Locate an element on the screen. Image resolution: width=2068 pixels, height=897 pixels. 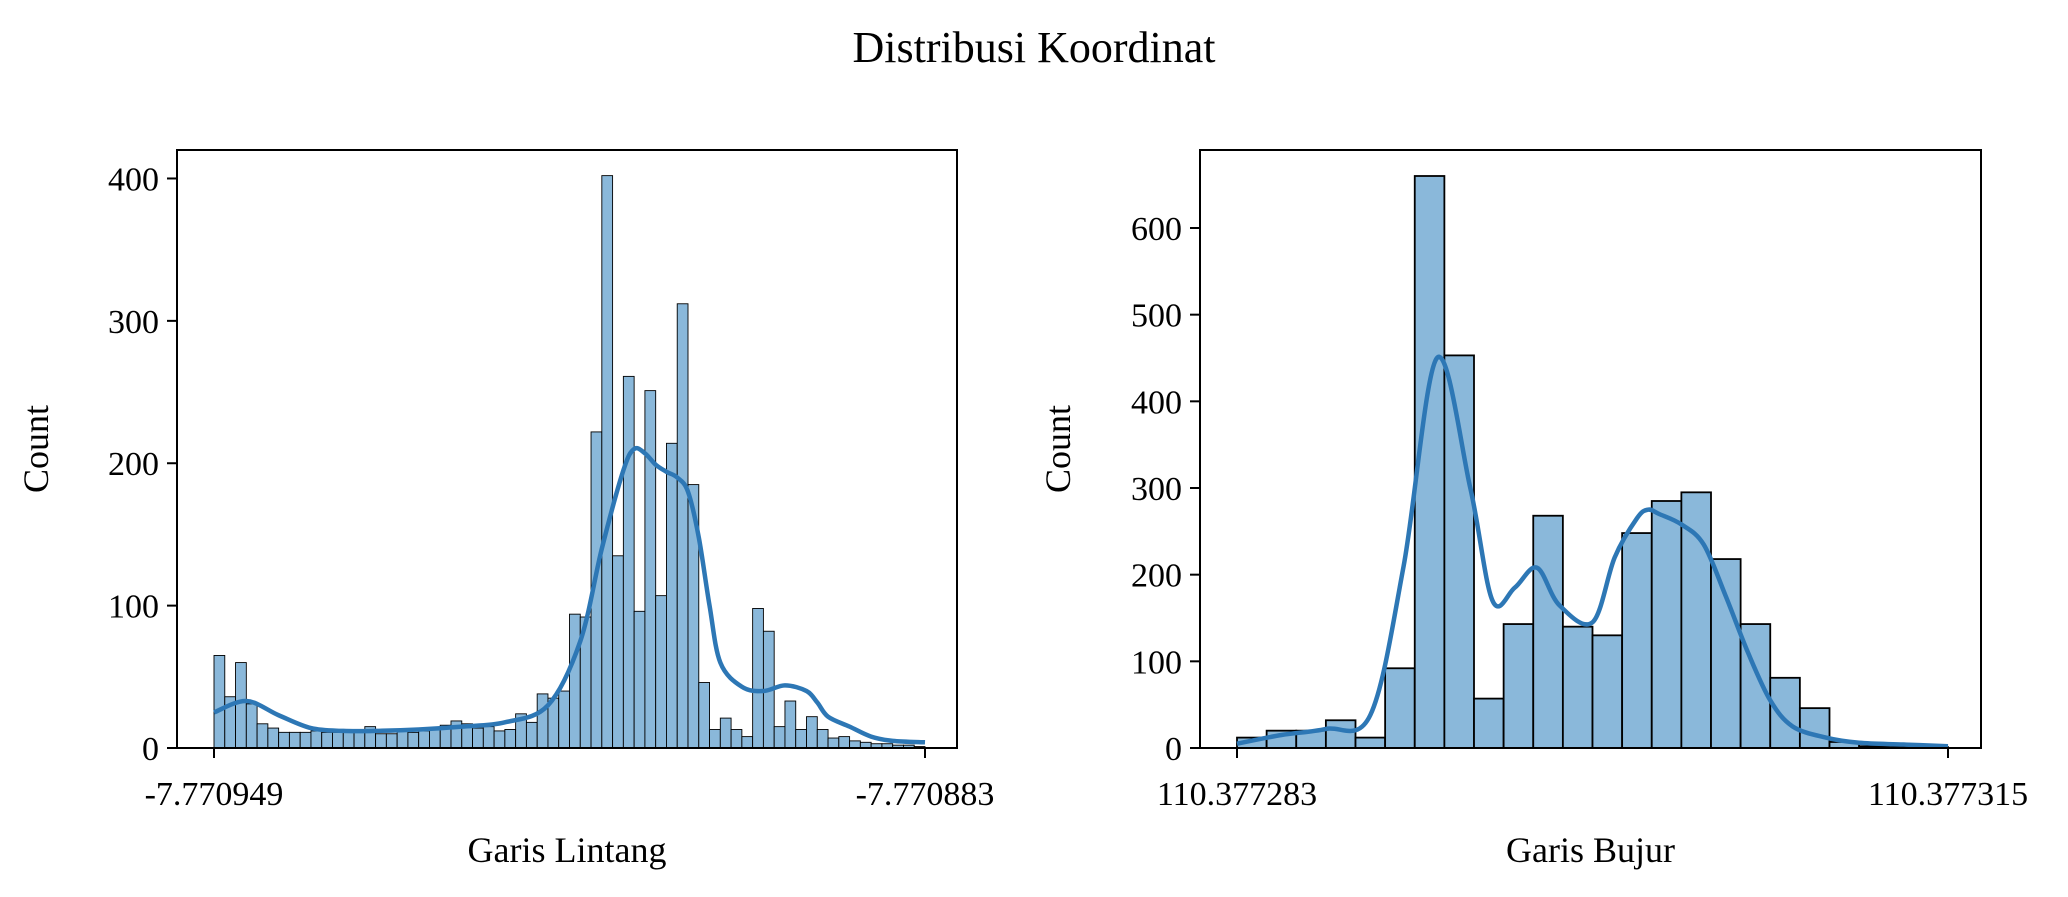
longitude-ytick-label: 600 is located at coordinates (1156, 229).